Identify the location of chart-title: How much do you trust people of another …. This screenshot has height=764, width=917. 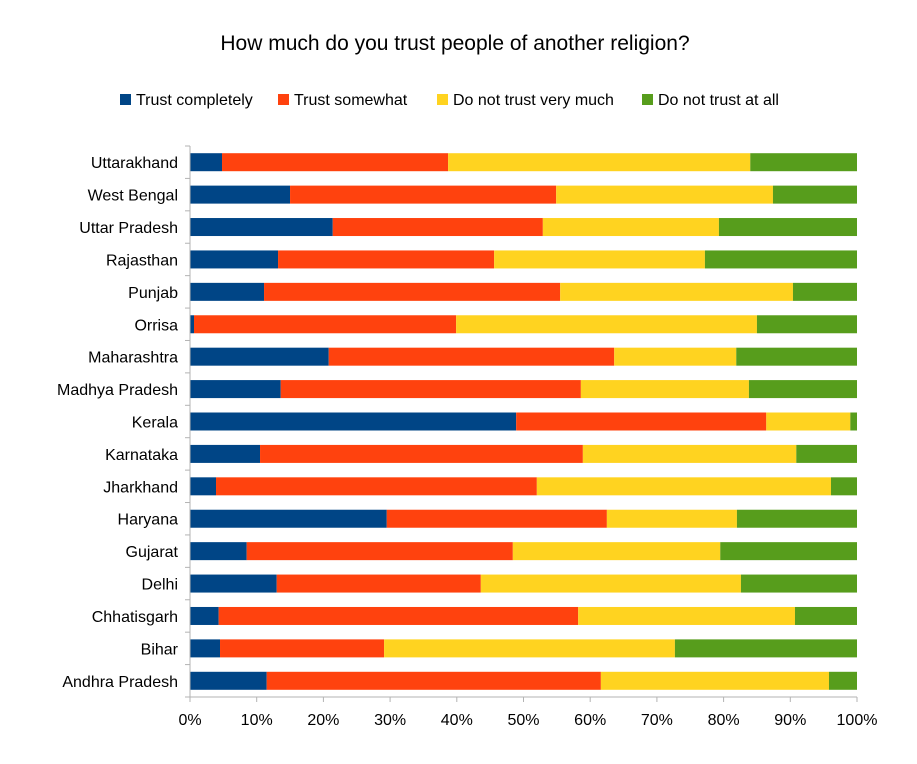
(454, 43).